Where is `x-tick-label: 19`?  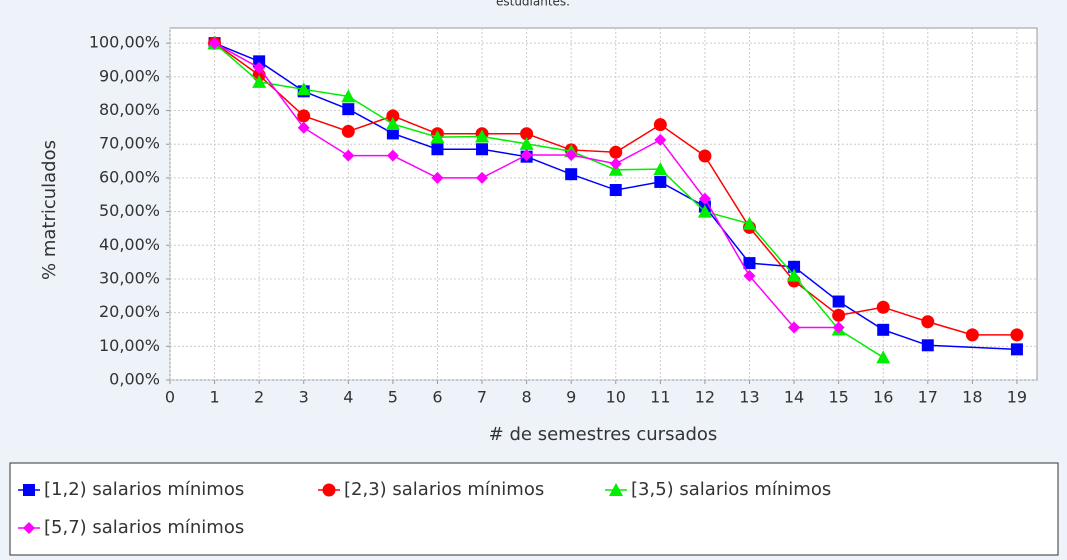
x-tick-label: 19 is located at coordinates (1017, 397).